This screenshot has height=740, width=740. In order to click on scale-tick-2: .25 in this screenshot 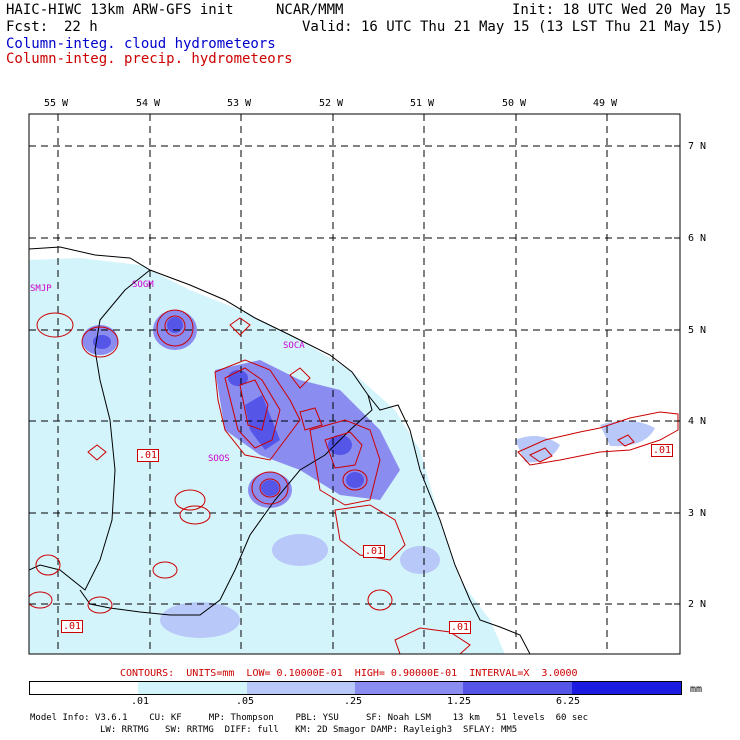, I will do `click(353, 701)`.